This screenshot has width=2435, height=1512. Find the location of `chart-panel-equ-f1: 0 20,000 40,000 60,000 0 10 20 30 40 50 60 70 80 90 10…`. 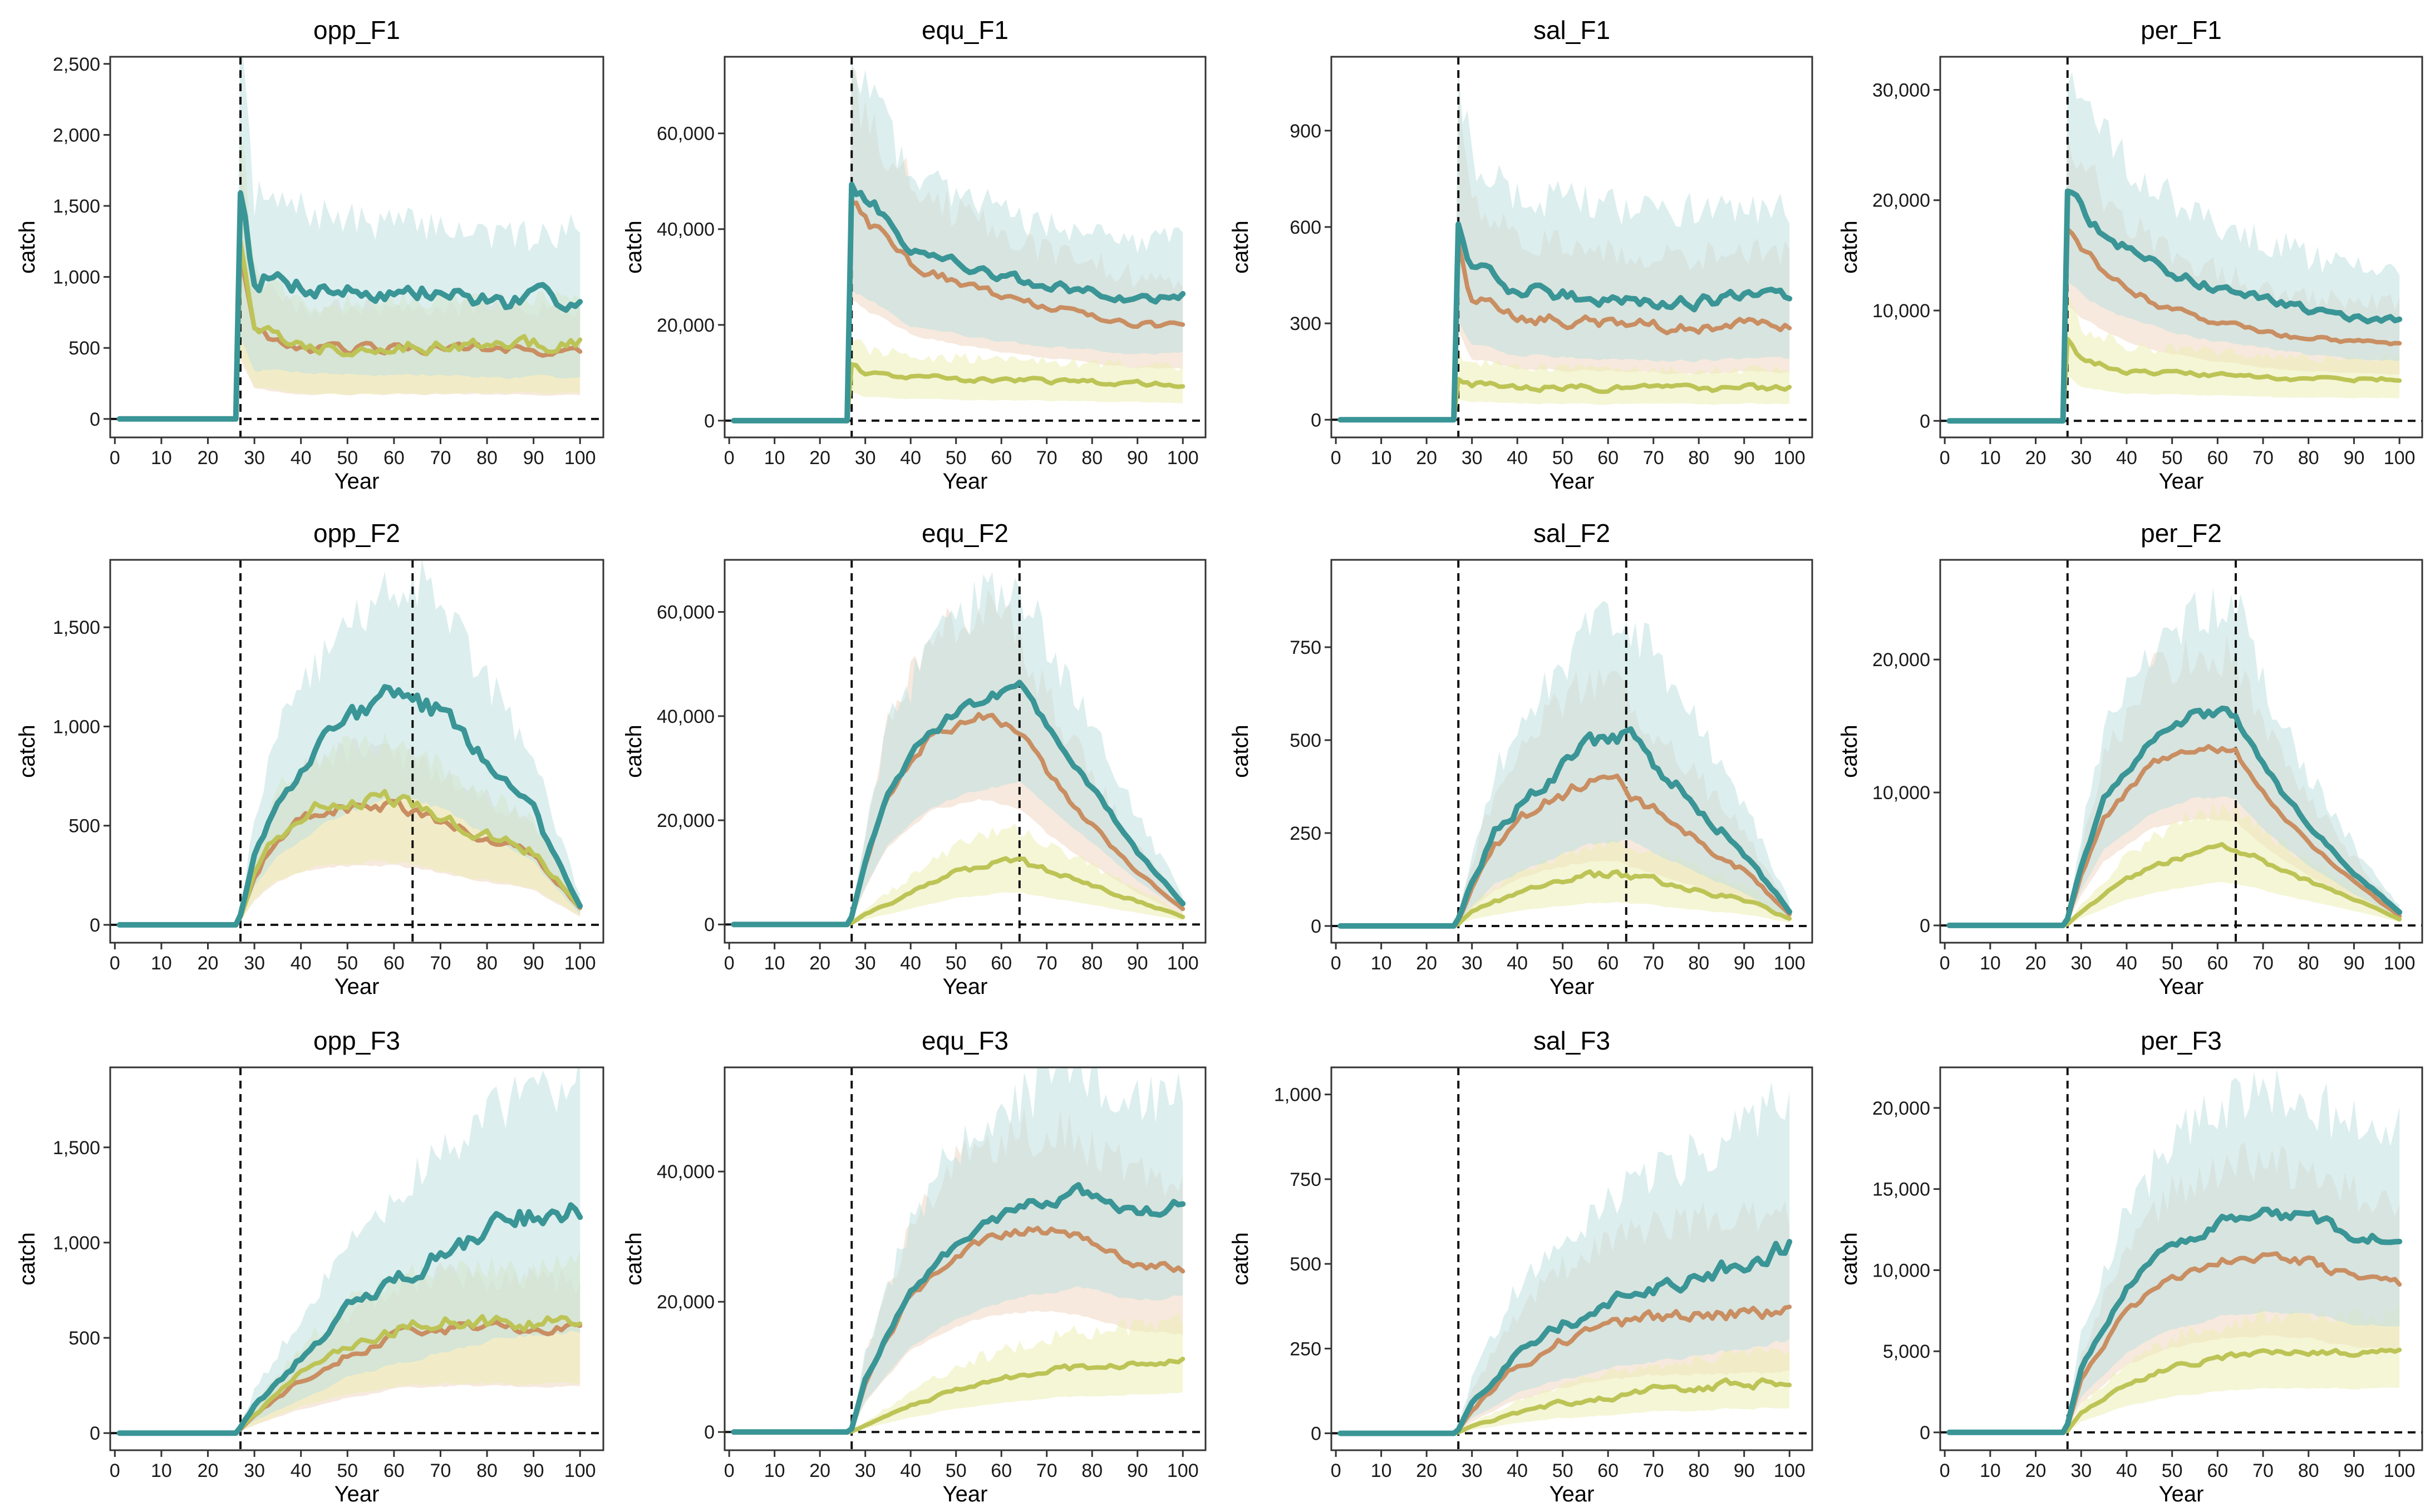

chart-panel-equ-f1: 0 20,000 40,000 60,000 0 10 20 30 40 50 60 70 80 90 10… is located at coordinates (915, 255).